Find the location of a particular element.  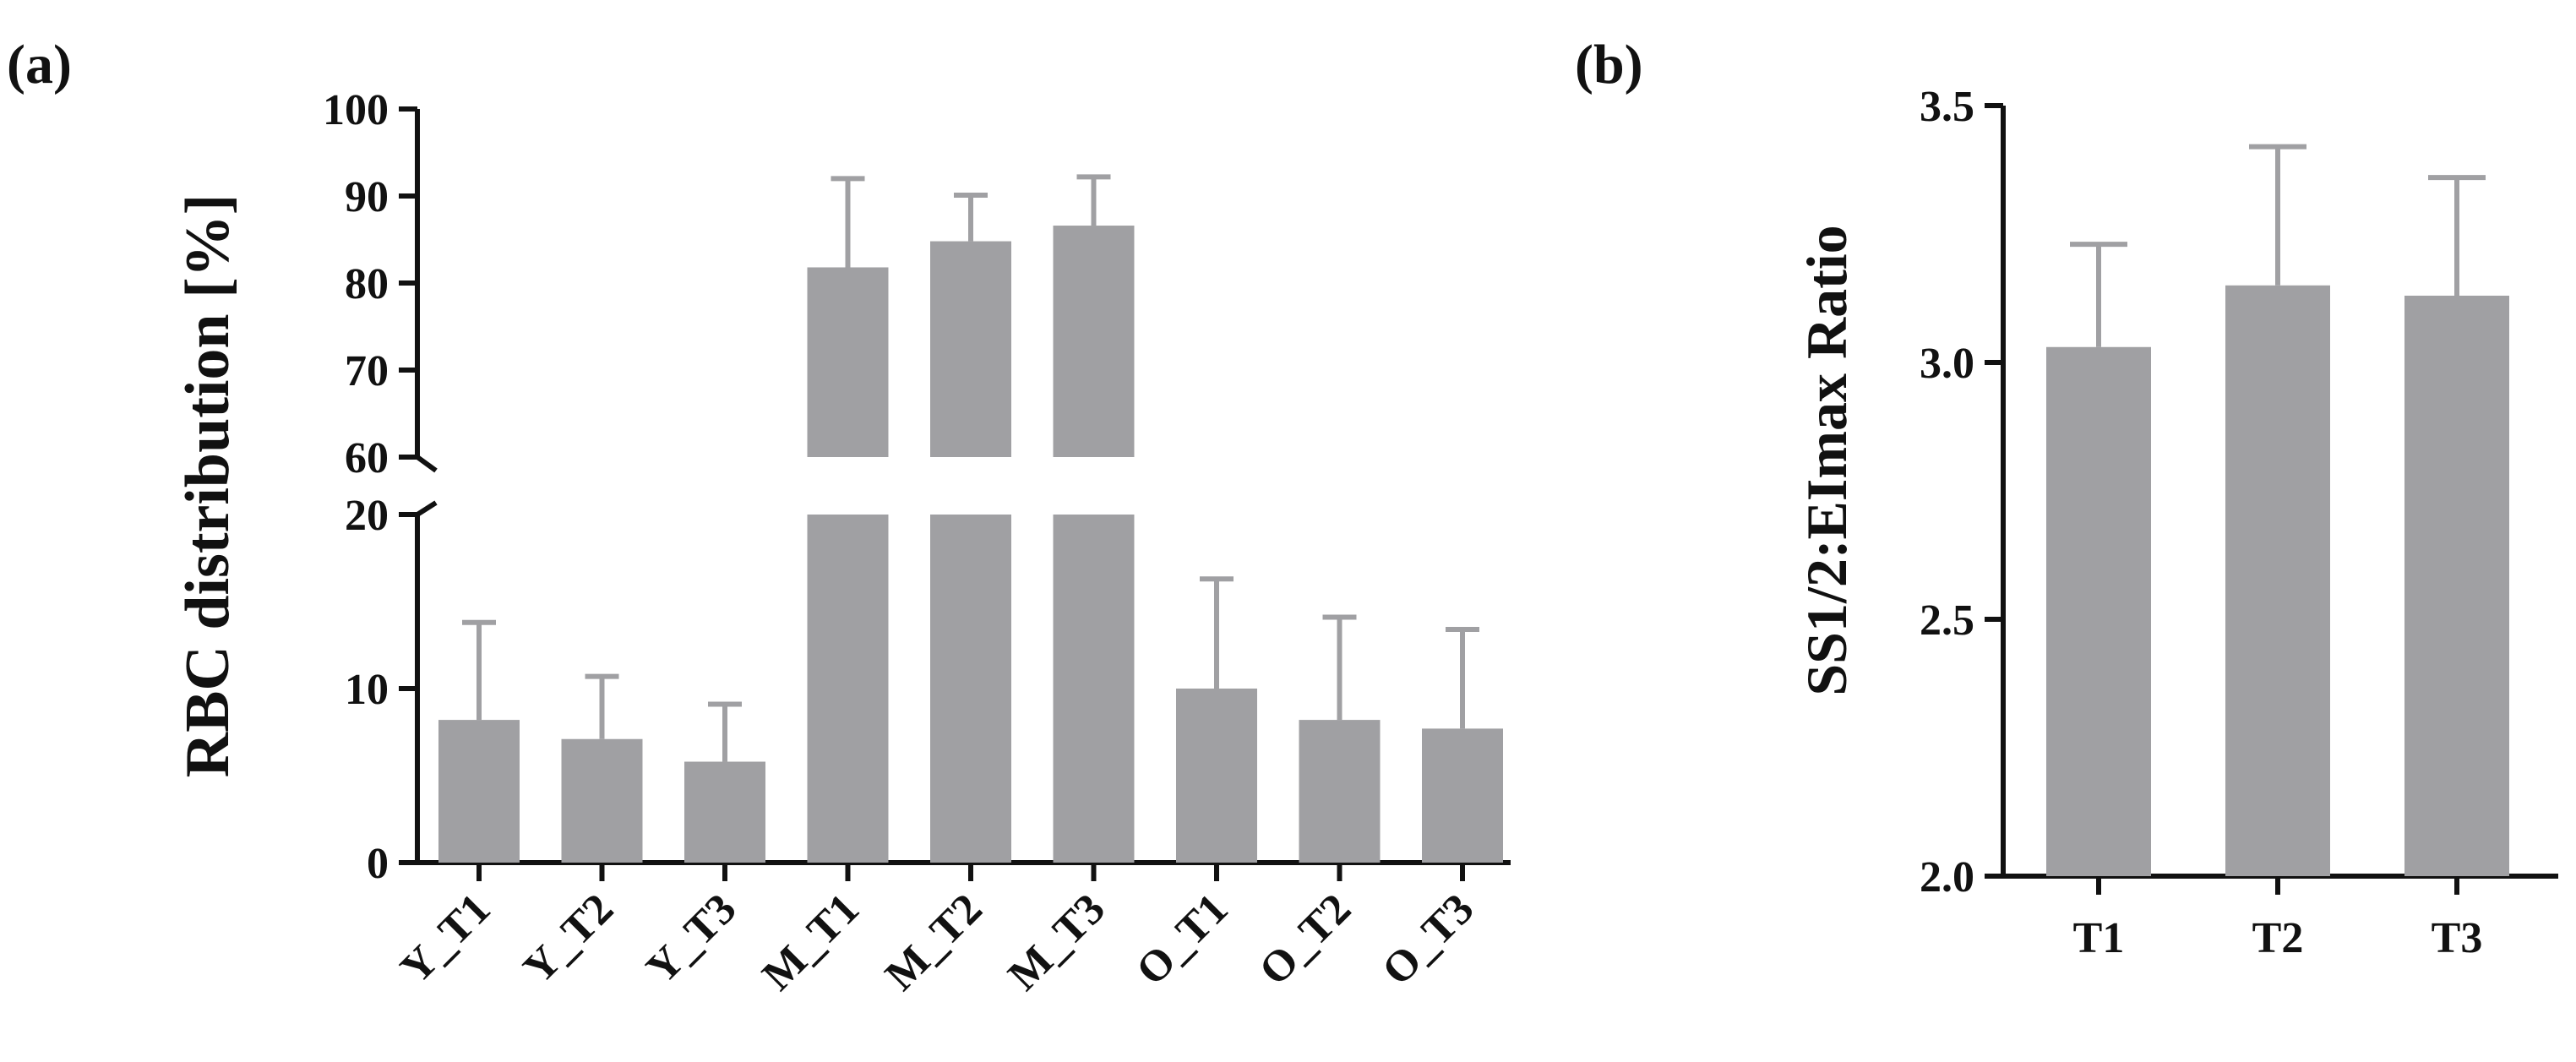

panel-b-bar-group-t1 is located at coordinates (2098, 559).